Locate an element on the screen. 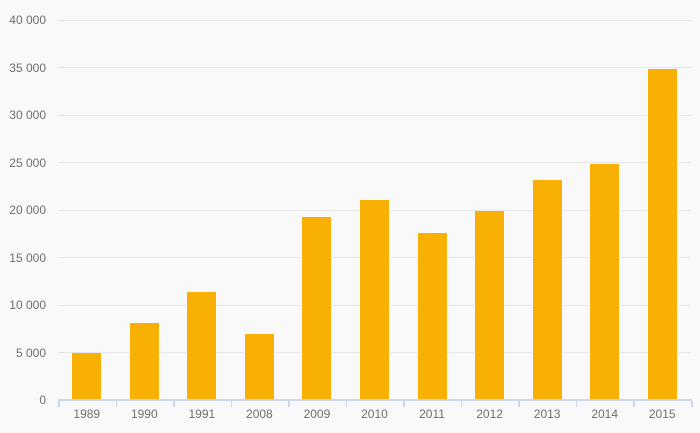 Image resolution: width=700 pixels, height=433 pixels. x-tick-label: 1989 is located at coordinates (87, 414).